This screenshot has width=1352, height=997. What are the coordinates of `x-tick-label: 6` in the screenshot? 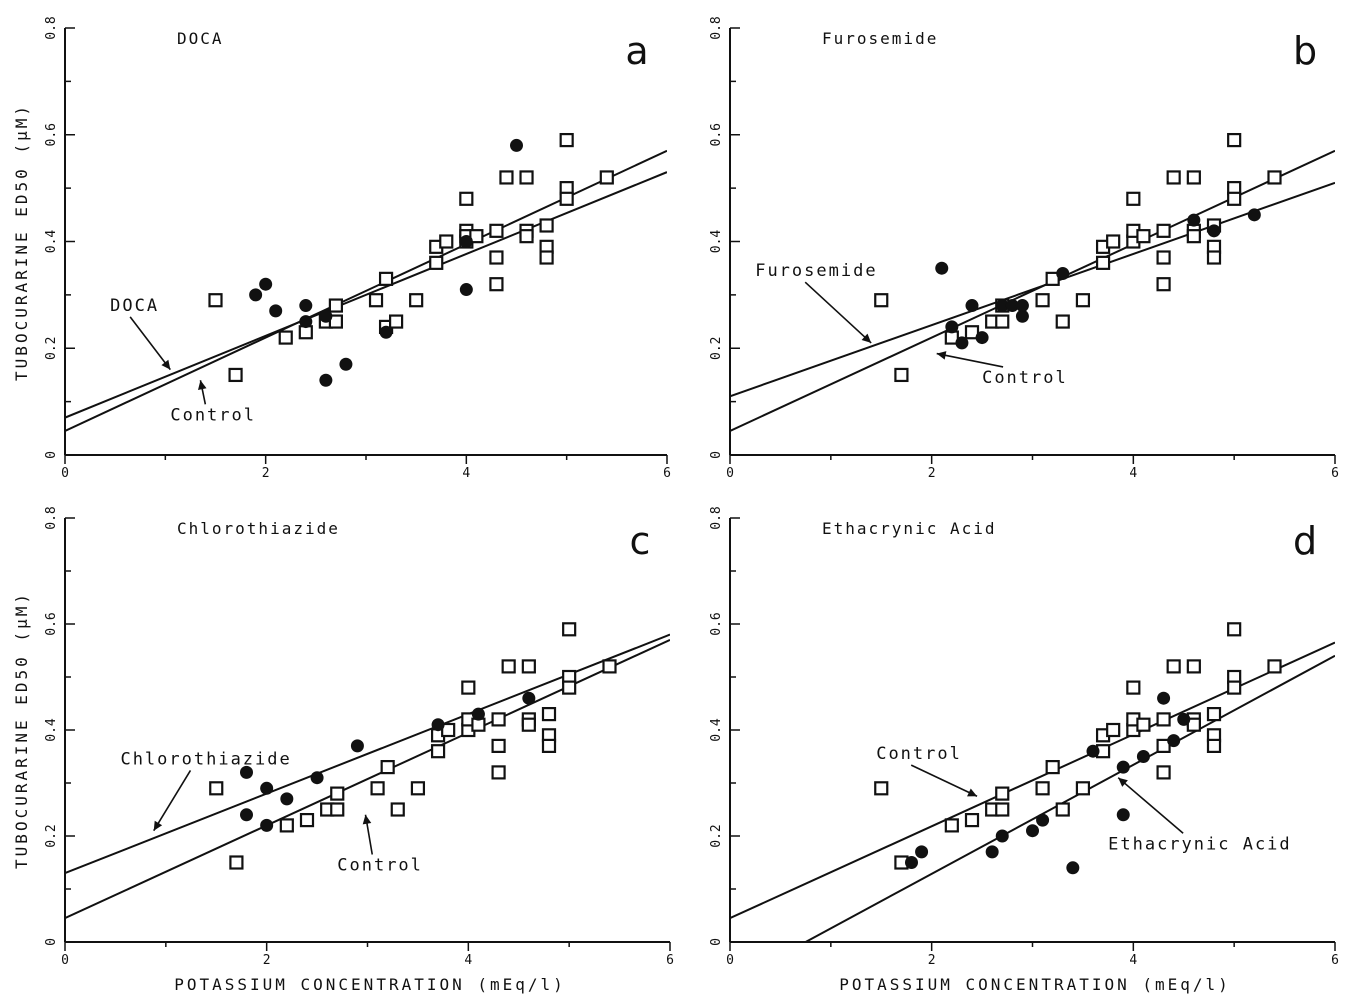 It's located at (670, 960).